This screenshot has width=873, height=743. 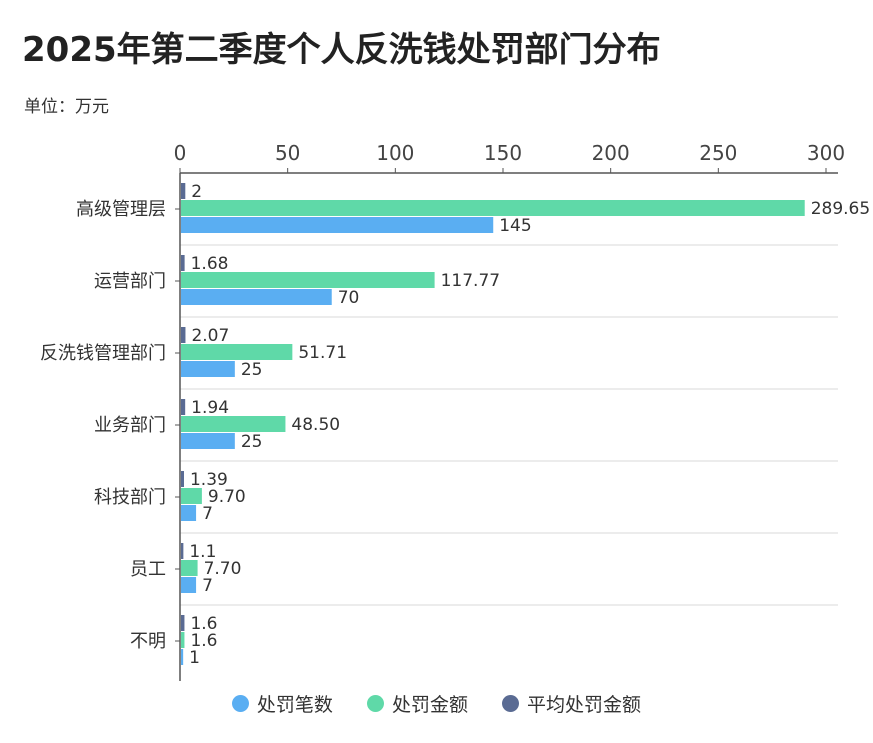 What do you see at coordinates (294, 705) in the screenshot?
I see `legend-label-count: 处罚笔数` at bounding box center [294, 705].